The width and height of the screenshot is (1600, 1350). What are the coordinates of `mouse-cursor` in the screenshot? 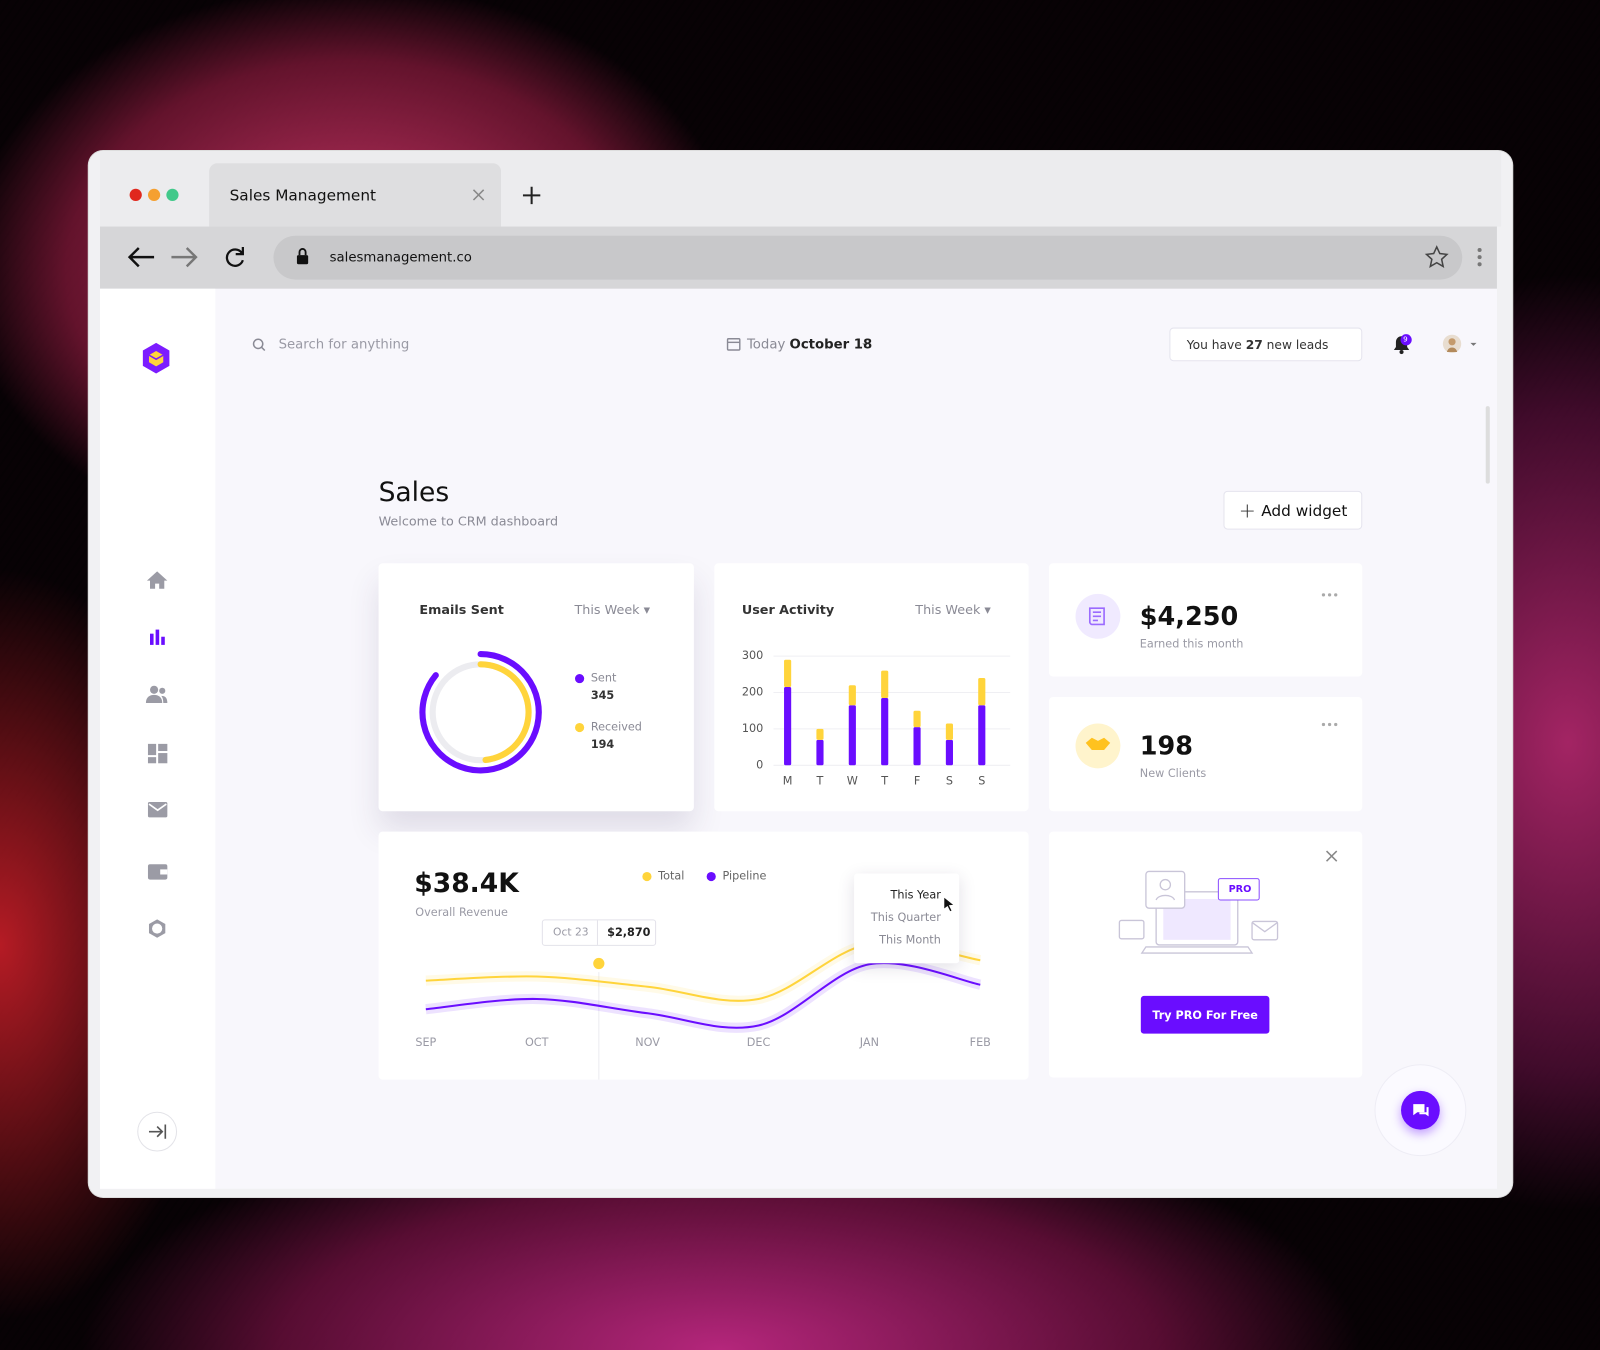 It's located at (949, 904).